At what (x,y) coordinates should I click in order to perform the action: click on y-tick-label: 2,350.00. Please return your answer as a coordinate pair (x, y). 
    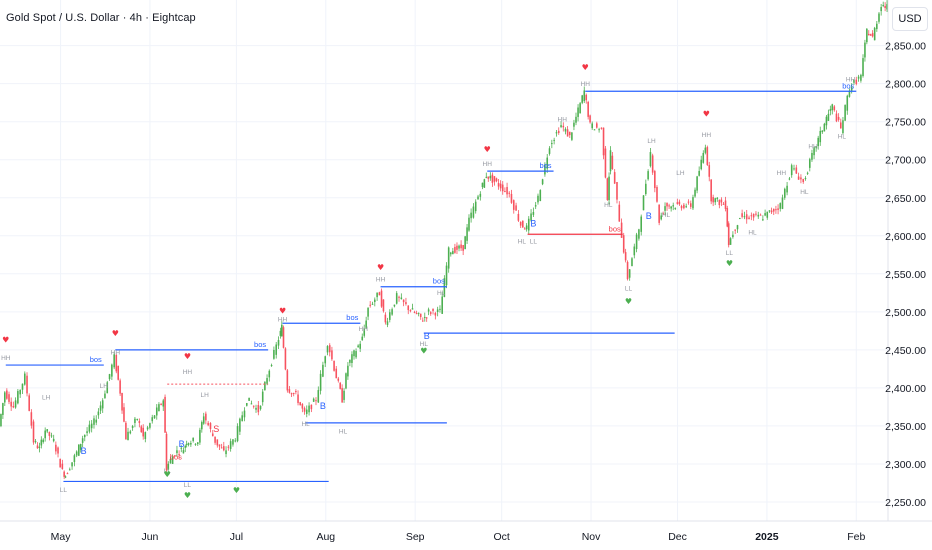
    Looking at the image, I should click on (905, 427).